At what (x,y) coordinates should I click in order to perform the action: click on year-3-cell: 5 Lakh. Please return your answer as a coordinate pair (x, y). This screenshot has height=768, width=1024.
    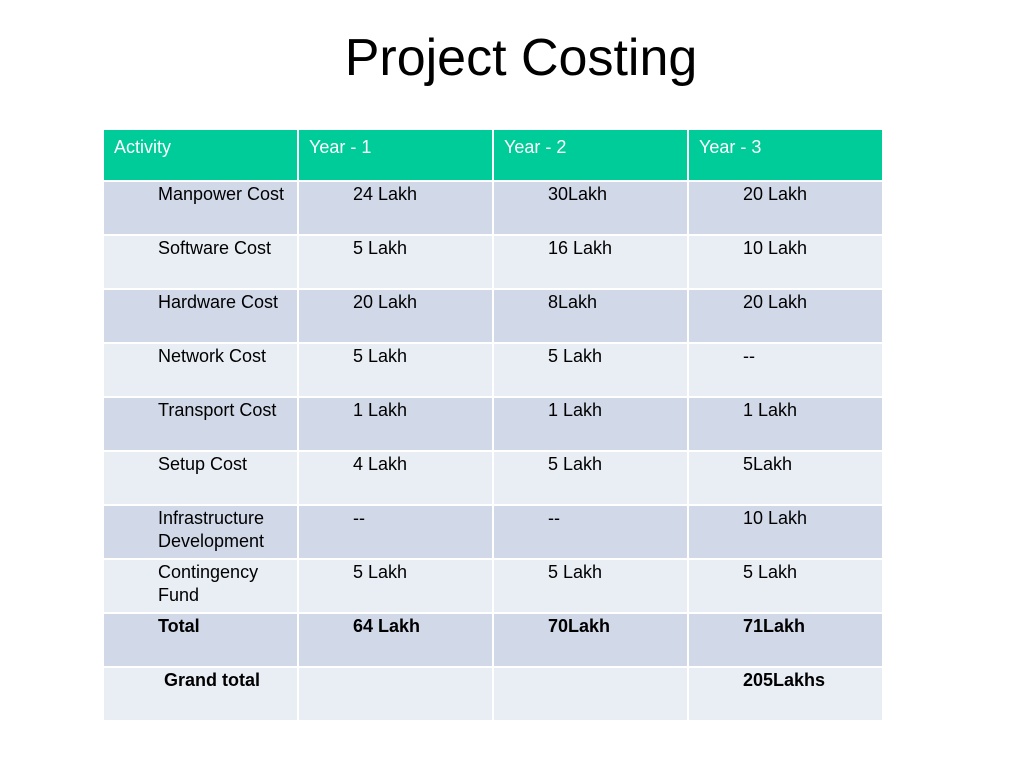
    Looking at the image, I should click on (785, 586).